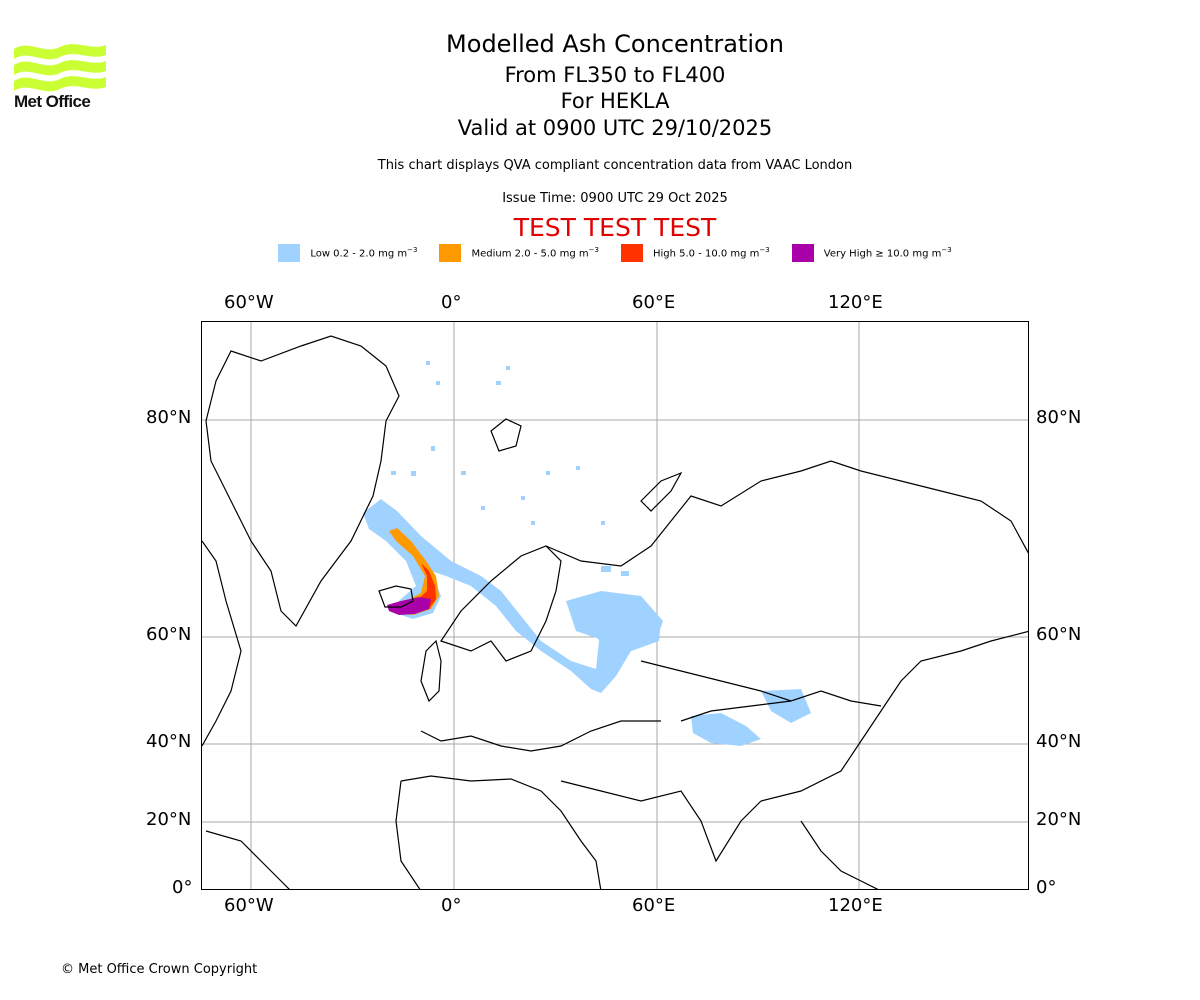 This screenshot has height=1000, width=1200. Describe the element at coordinates (587, 553) in the screenshot. I see `ash-low-concentration` at that location.